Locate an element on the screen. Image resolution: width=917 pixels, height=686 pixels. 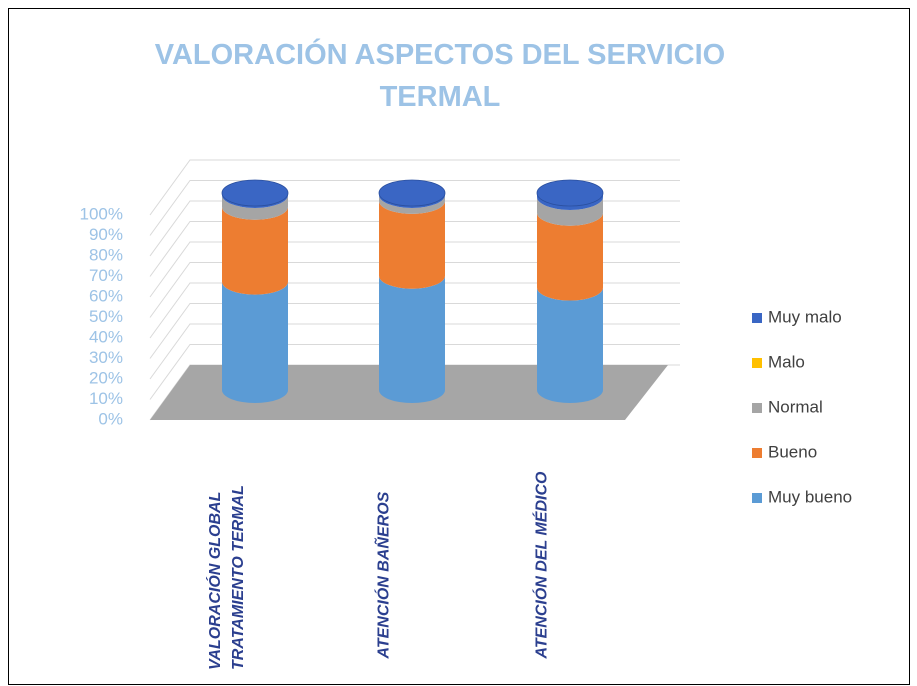
y-tick-label: 30% is located at coordinates (106, 357).